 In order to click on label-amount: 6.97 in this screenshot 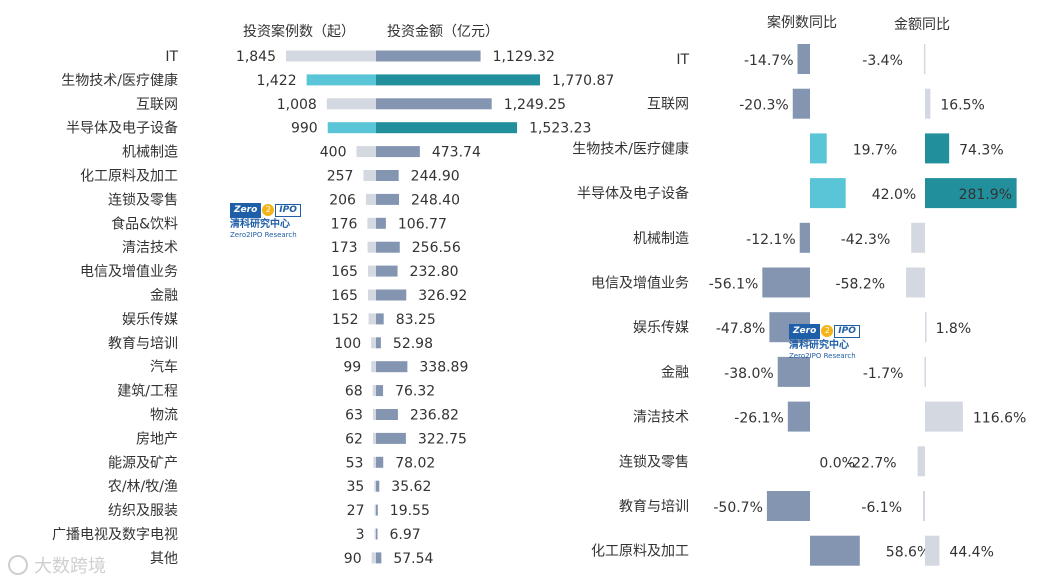, I will do `click(405, 535)`.